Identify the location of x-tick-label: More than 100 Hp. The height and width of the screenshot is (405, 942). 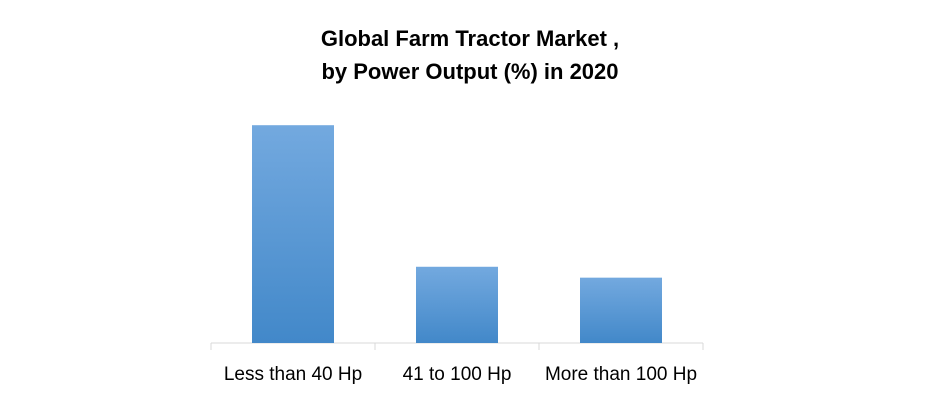
(621, 374).